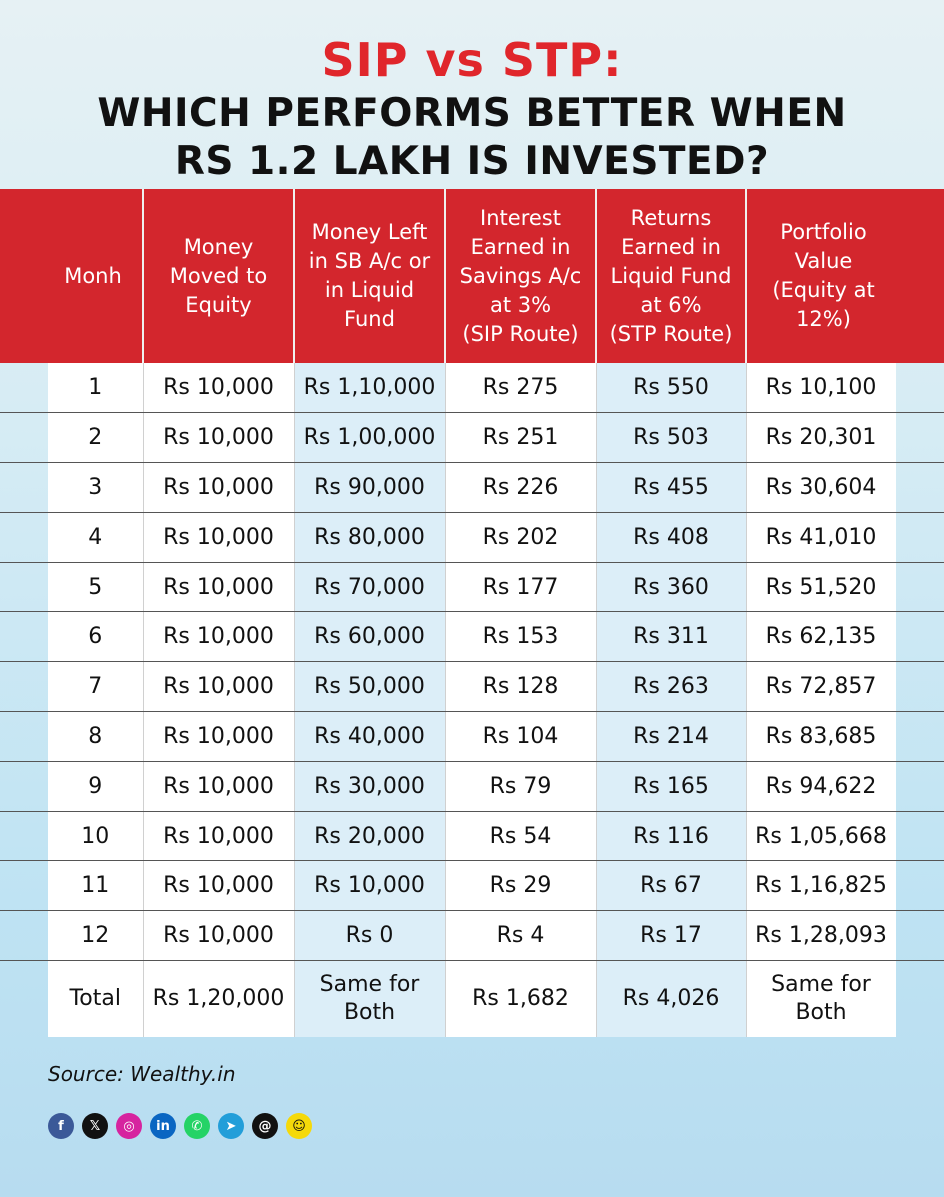  I want to click on cell-value: 4, so click(95, 537).